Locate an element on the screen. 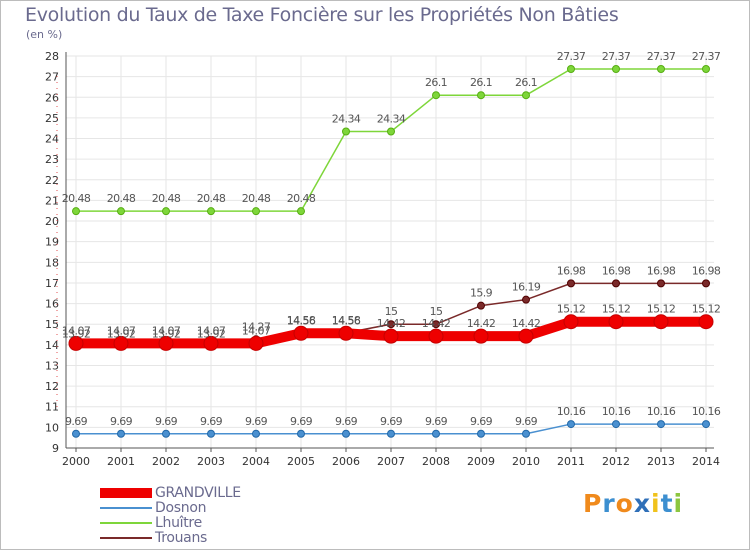 Image resolution: width=750 pixels, height=550 pixels. proxiti-logo: Proxiti is located at coordinates (633, 503).